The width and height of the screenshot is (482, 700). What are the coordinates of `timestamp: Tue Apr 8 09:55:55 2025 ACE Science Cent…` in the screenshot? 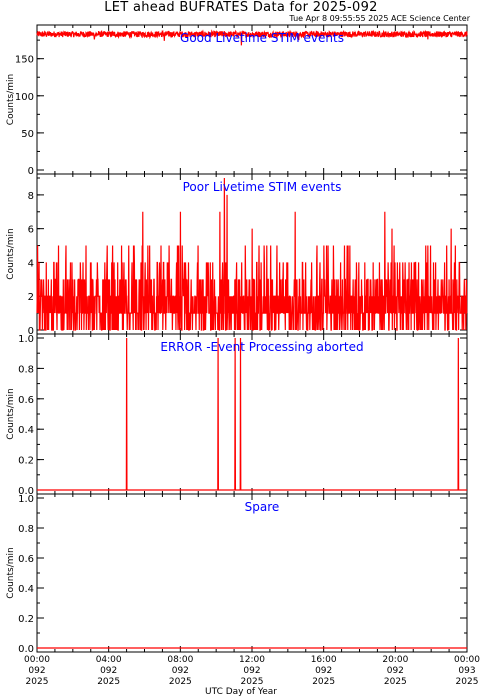 It's located at (379, 18).